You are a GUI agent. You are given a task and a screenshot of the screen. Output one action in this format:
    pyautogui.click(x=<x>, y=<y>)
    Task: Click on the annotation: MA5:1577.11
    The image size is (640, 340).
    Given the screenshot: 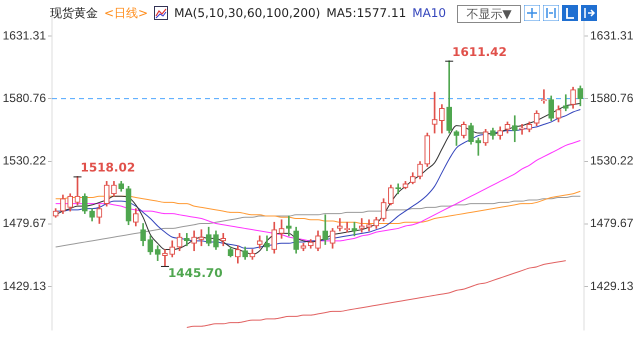 What is the action you would take?
    pyautogui.click(x=366, y=13)
    